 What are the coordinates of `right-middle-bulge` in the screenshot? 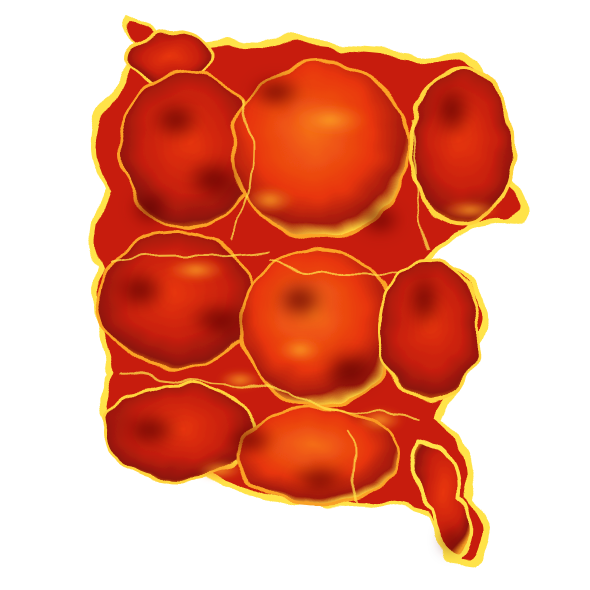 It's located at (430, 330).